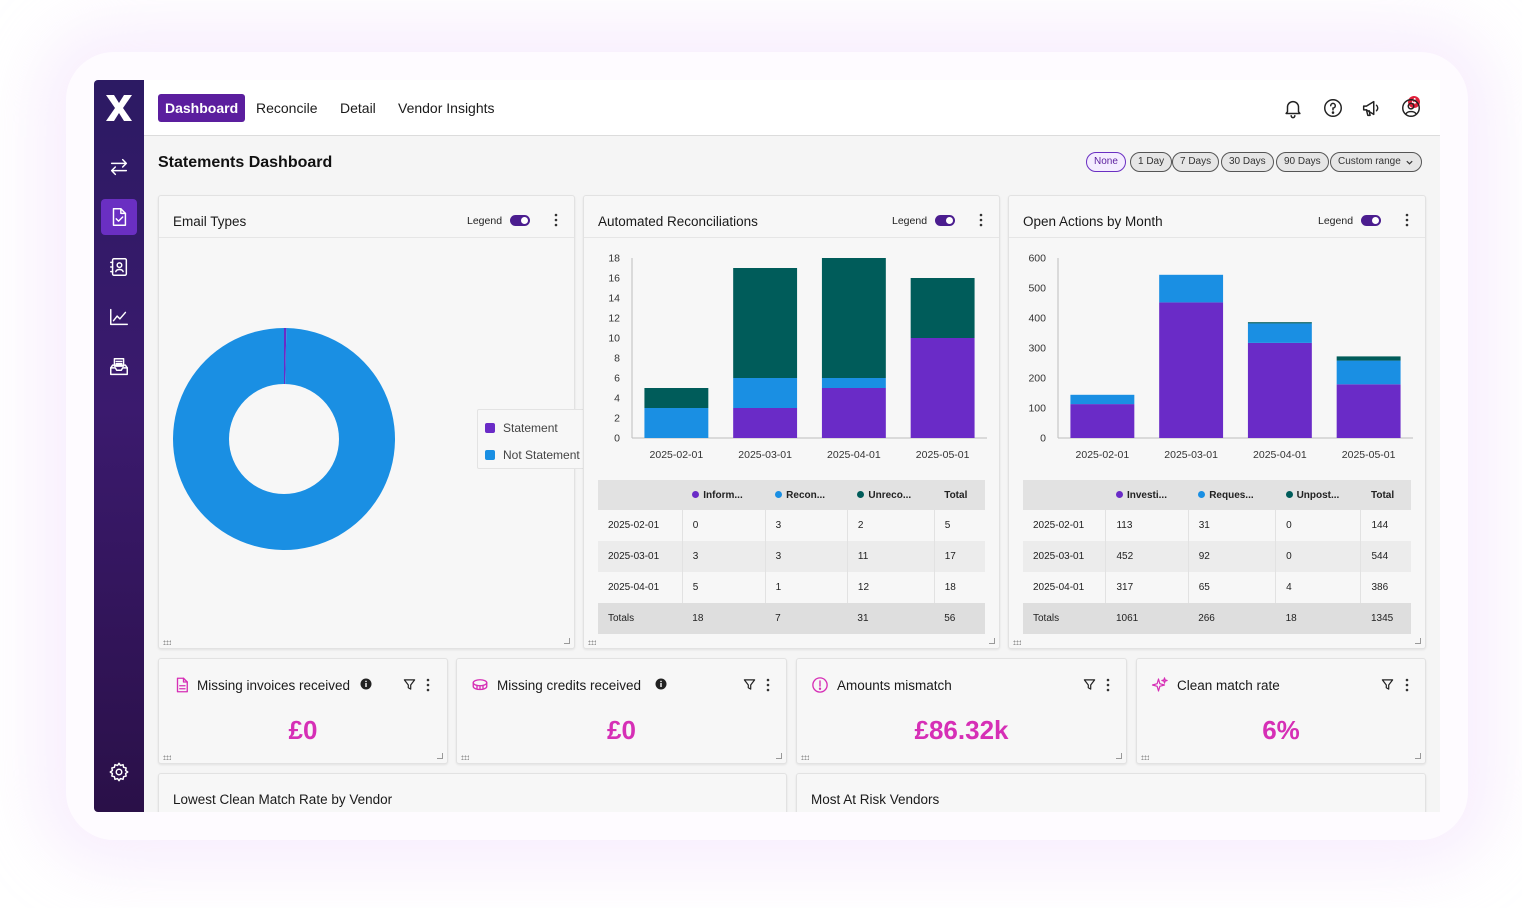 This screenshot has height=908, width=1522. Describe the element at coordinates (1385, 618) in the screenshot. I see `table-cell: 1345` at that location.